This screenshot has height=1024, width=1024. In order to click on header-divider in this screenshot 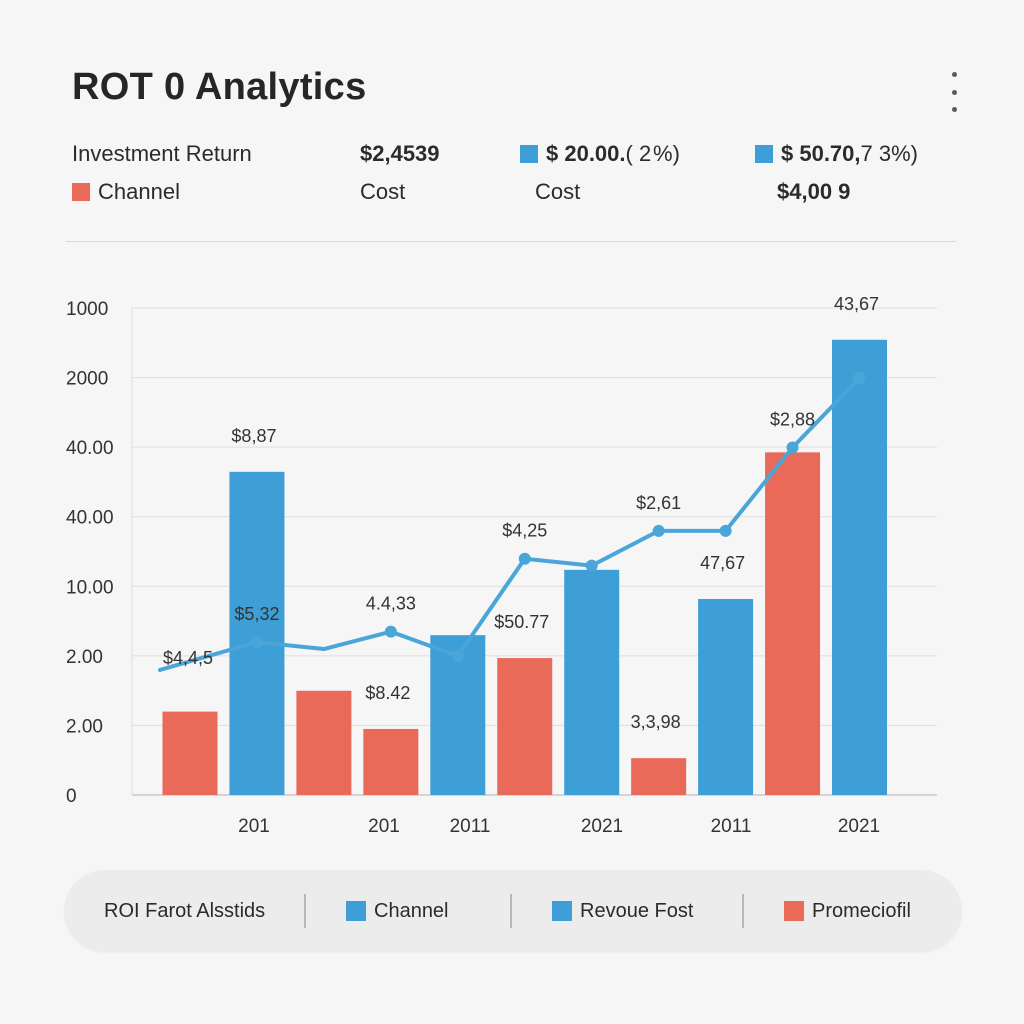, I will do `click(511, 241)`.